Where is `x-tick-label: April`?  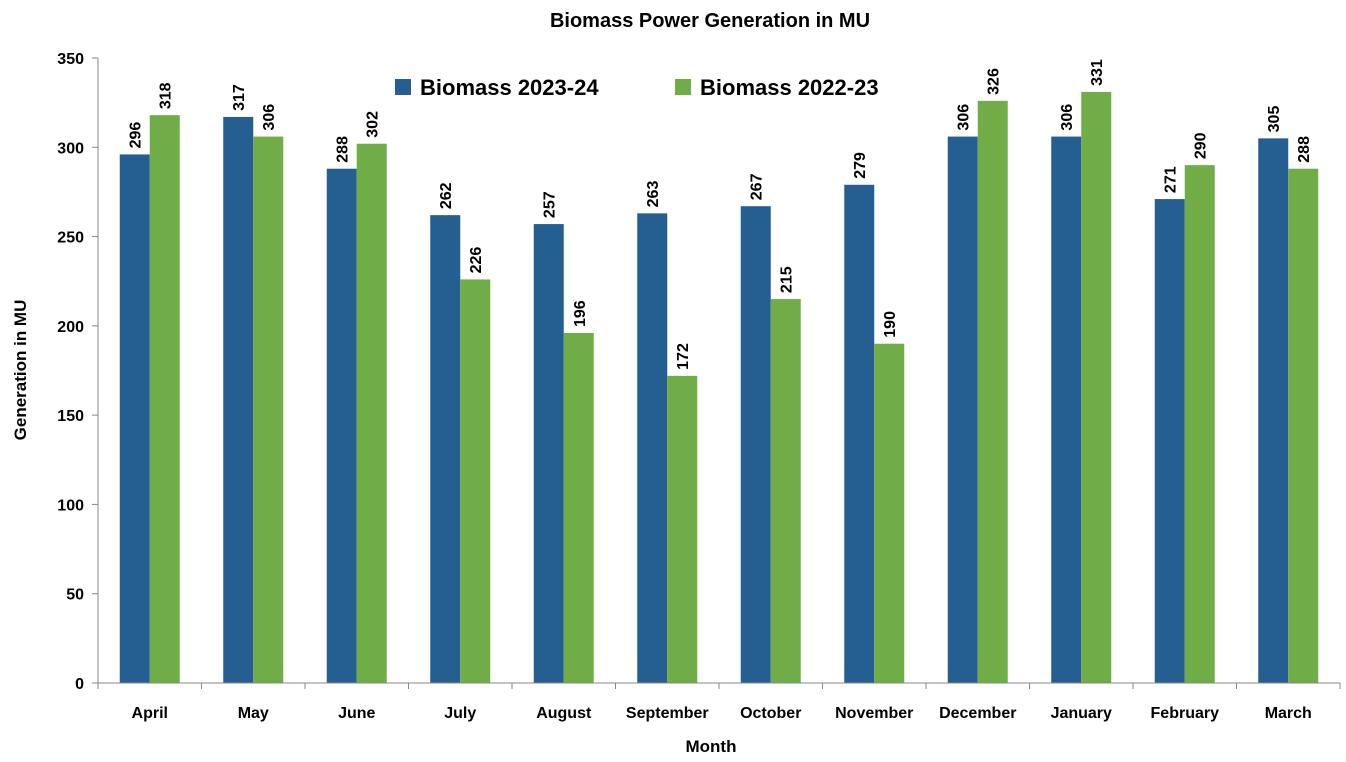 x-tick-label: April is located at coordinates (150, 713).